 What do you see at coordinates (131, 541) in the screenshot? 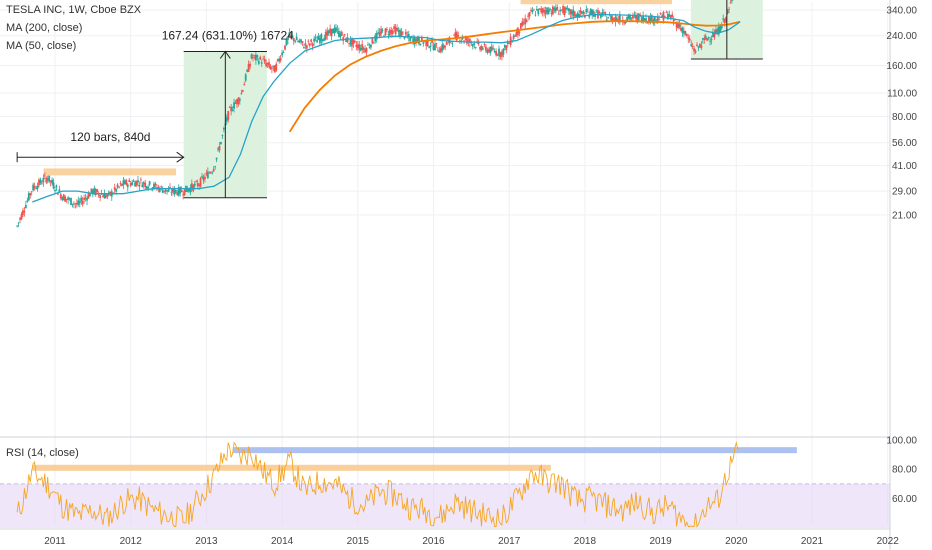
I see `x-tick-label: 2012` at bounding box center [131, 541].